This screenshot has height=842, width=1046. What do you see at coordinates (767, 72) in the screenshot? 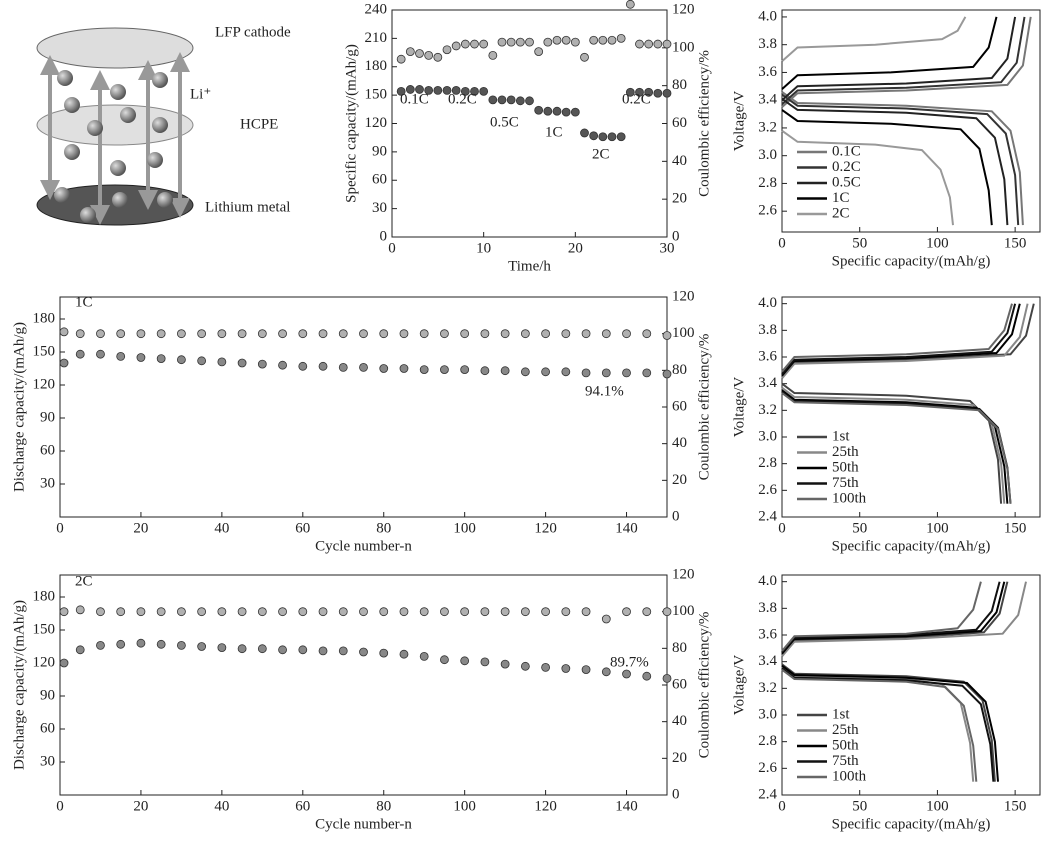
I see `y-tick-label: 3.6` at bounding box center [767, 72].